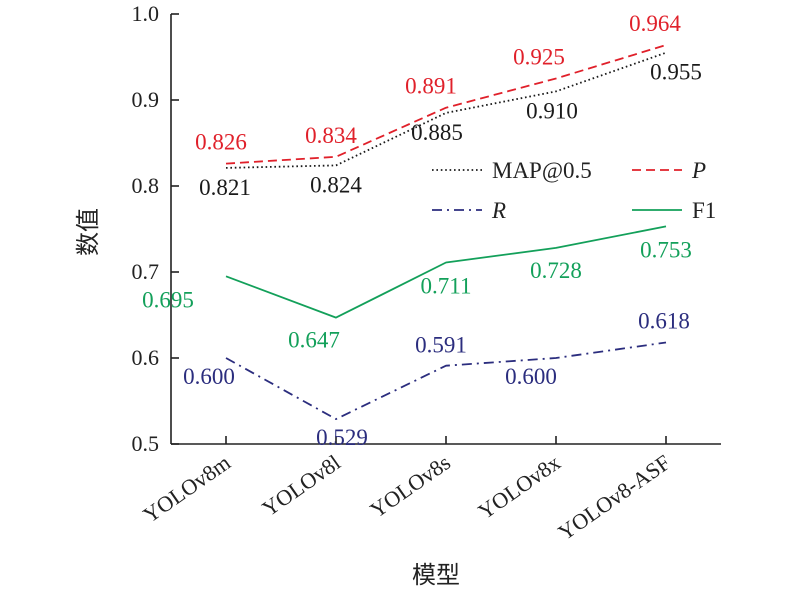  Describe the element at coordinates (146, 271) in the screenshot. I see `y-tick-label: 0.7` at that location.